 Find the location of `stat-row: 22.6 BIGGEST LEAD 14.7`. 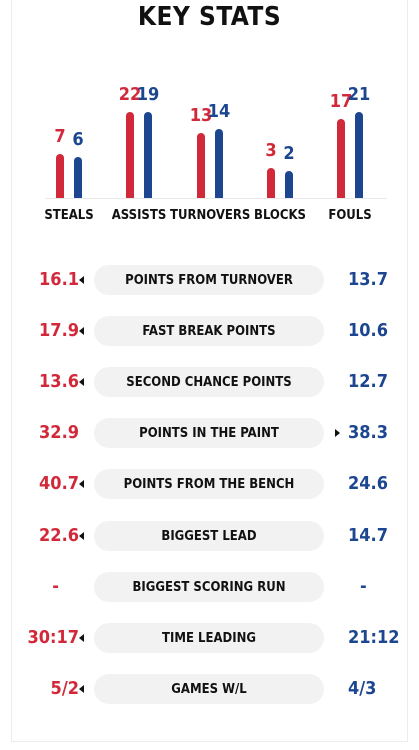

stat-row: 22.6 BIGGEST LEAD 14.7 is located at coordinates (209, 536).